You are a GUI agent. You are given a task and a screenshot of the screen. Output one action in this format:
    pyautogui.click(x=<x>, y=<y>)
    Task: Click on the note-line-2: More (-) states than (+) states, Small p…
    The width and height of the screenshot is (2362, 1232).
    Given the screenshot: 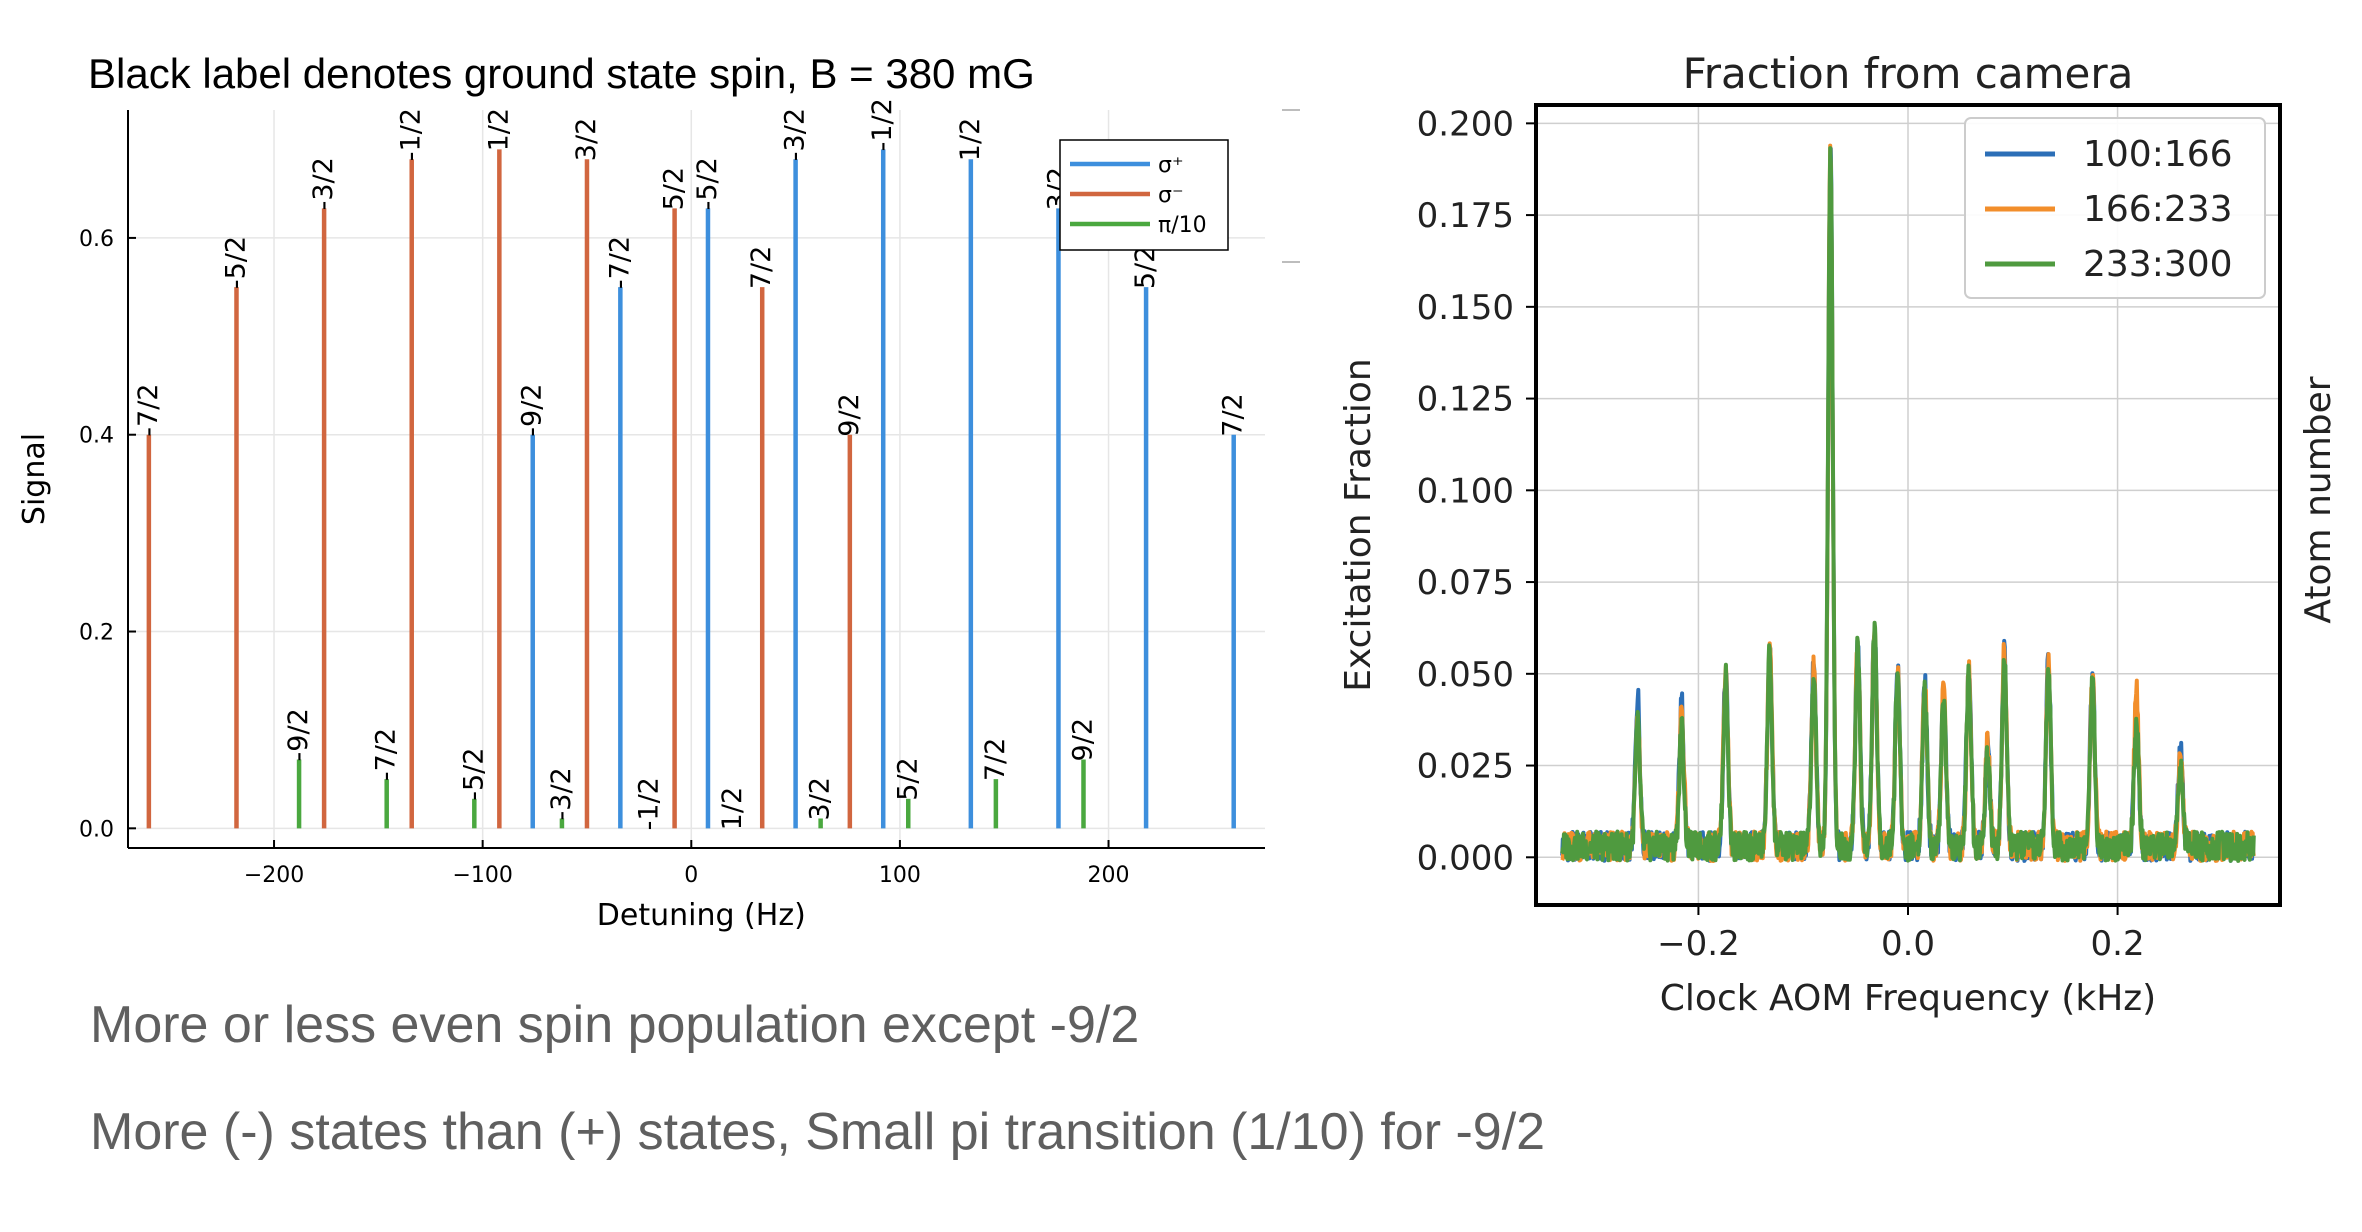 What is the action you would take?
    pyautogui.click(x=818, y=1132)
    